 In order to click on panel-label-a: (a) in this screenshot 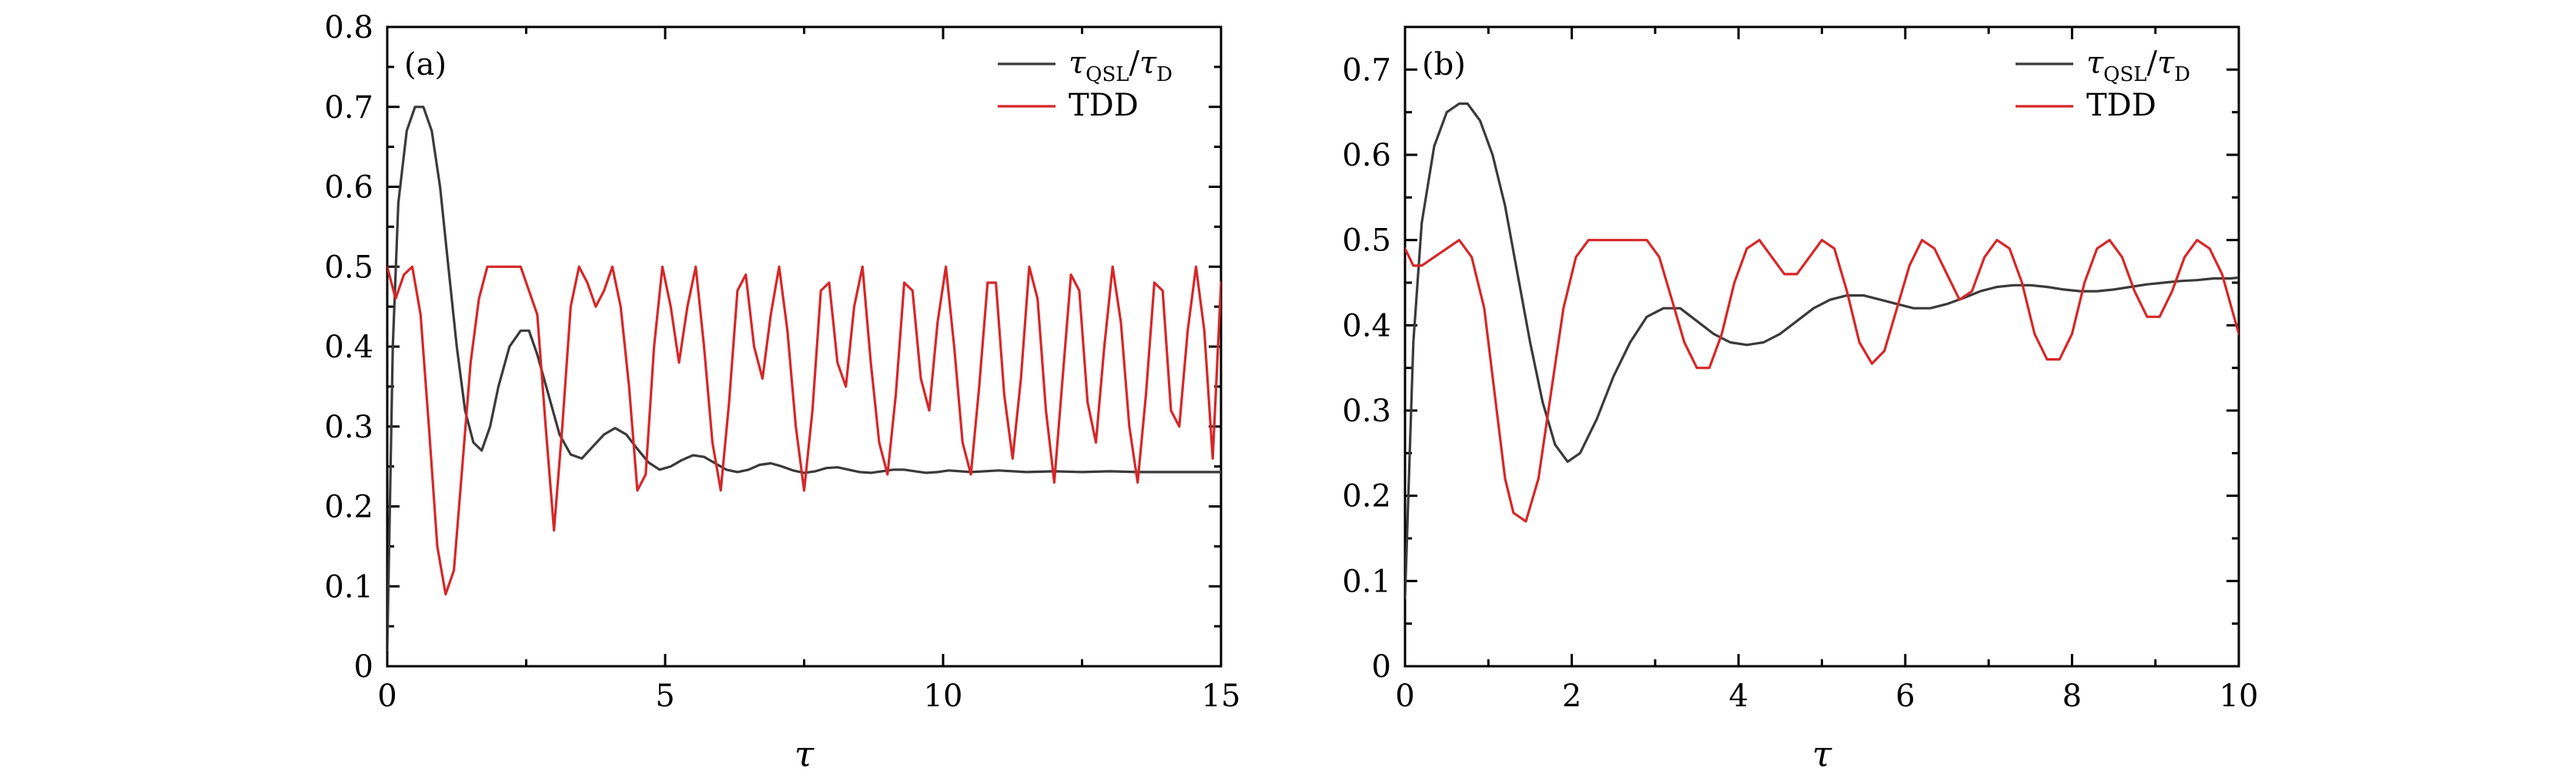, I will do `click(425, 64)`.